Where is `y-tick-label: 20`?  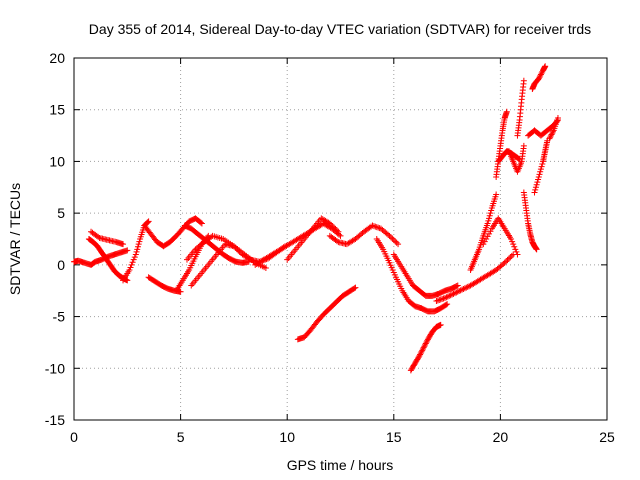 y-tick-label: 20 is located at coordinates (57, 58).